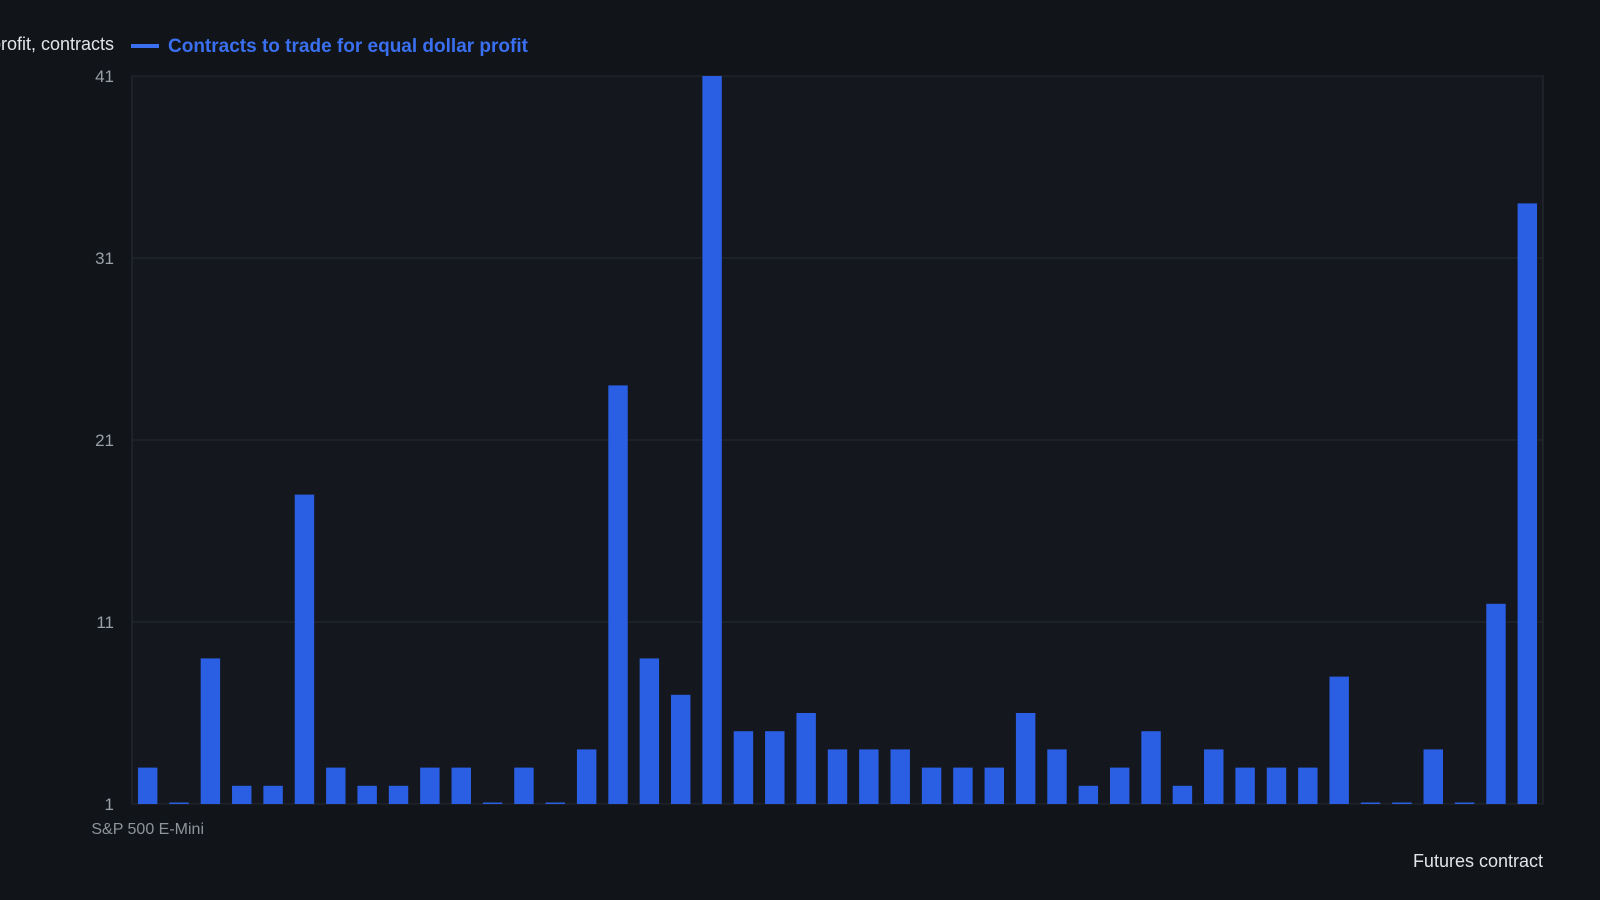 The width and height of the screenshot is (1600, 900). What do you see at coordinates (104, 76) in the screenshot?
I see `y-tick-label: 41` at bounding box center [104, 76].